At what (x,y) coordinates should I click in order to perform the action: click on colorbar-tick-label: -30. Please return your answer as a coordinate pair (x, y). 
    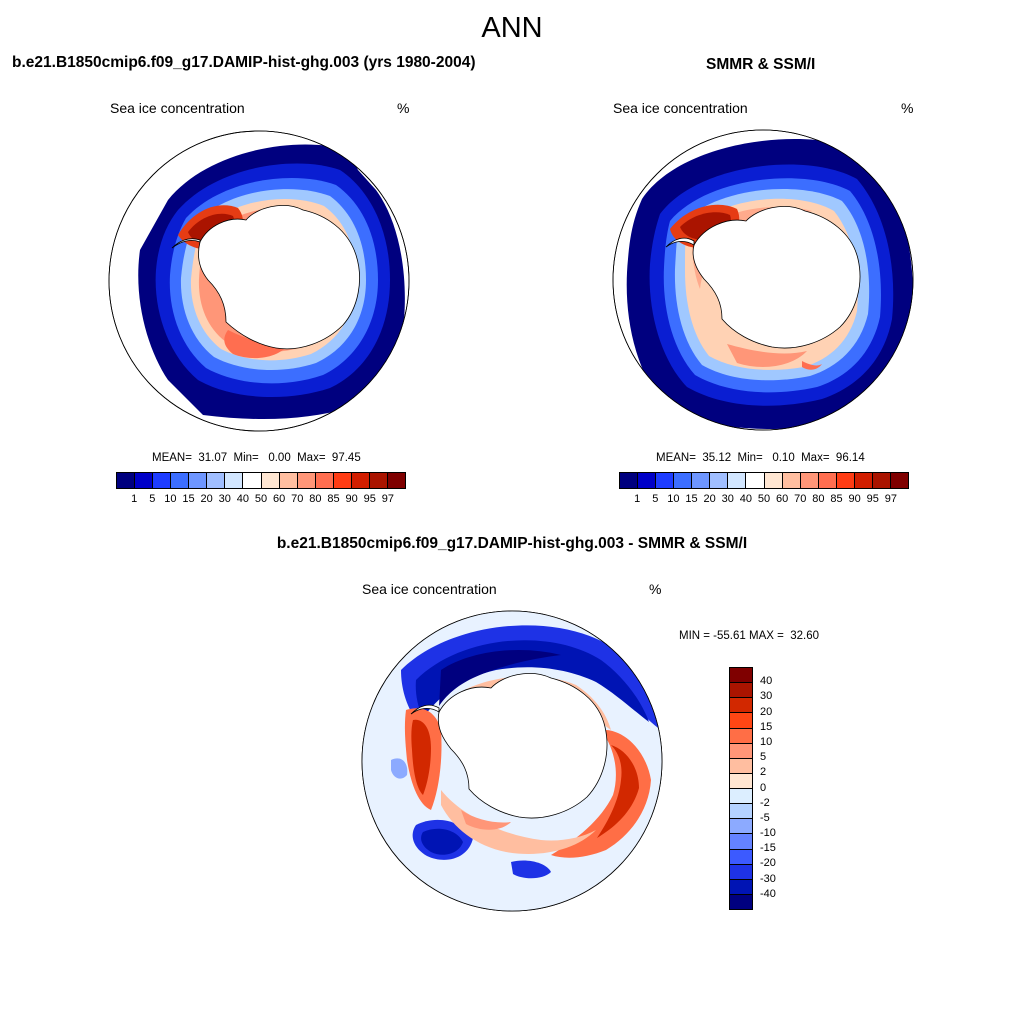
    Looking at the image, I should click on (768, 878).